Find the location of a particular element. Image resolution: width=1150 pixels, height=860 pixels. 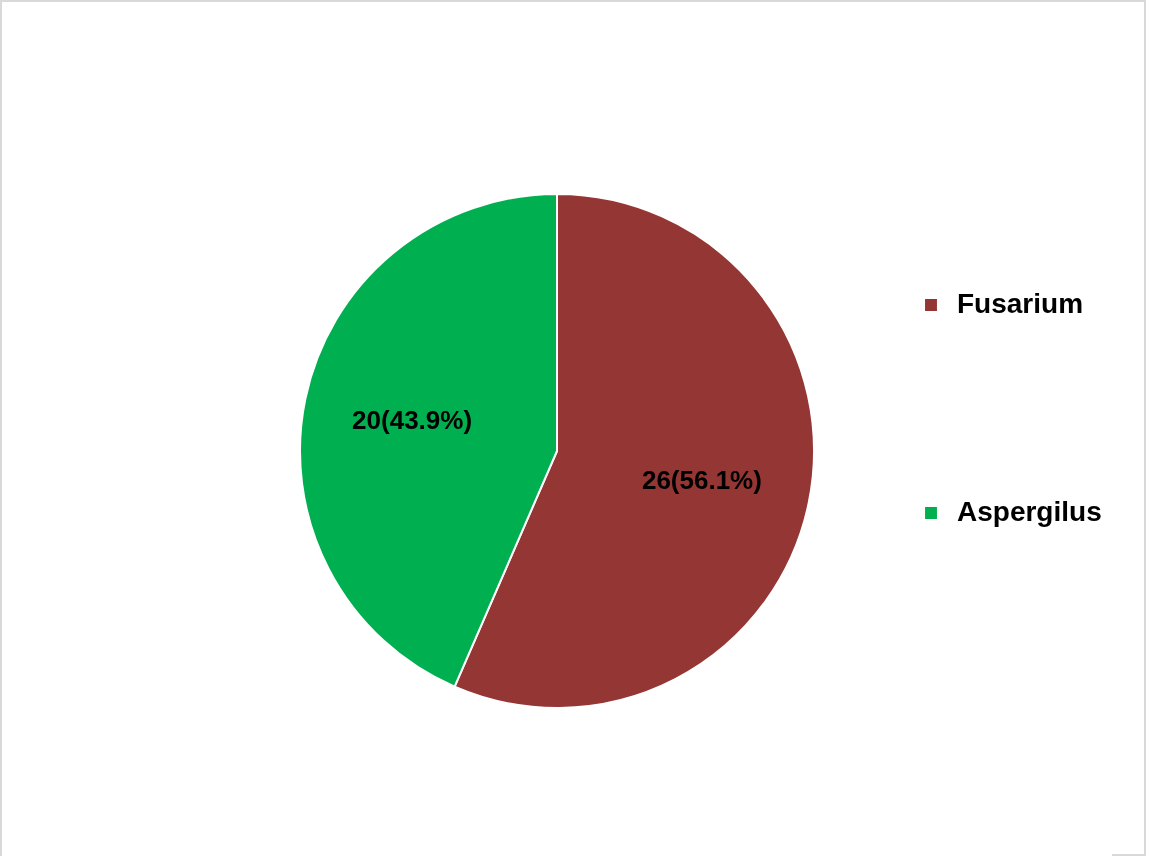

data-label: 20(43.9%) is located at coordinates (412, 419).